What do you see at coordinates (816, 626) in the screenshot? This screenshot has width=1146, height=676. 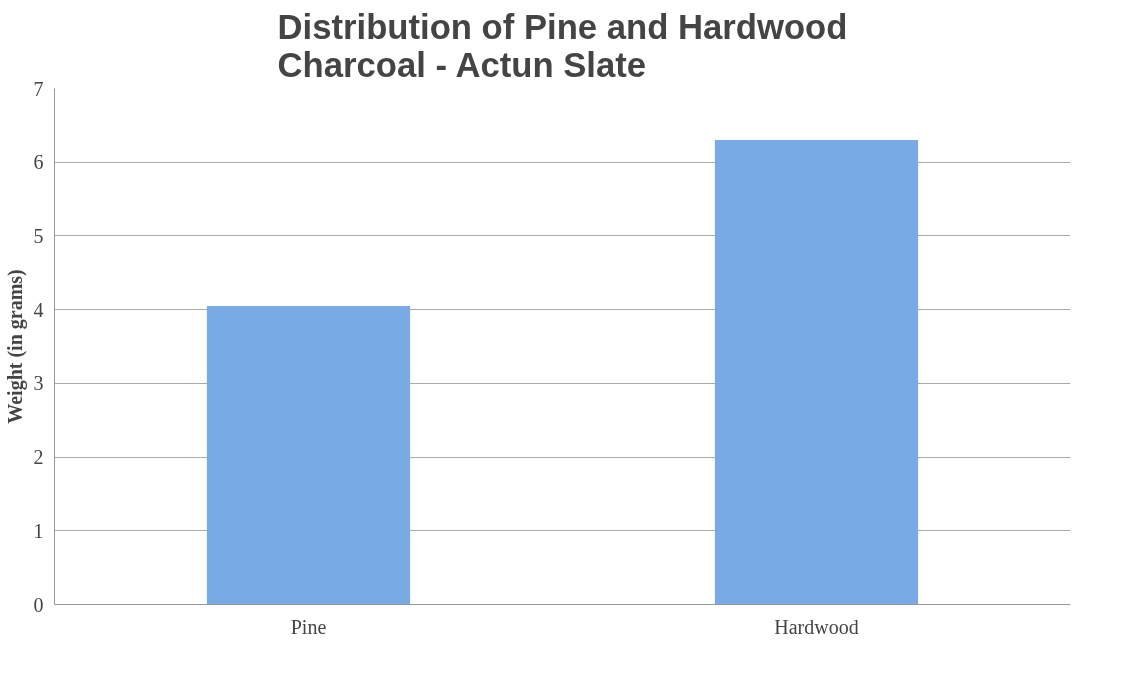 I see `x-tick-label: Hardwood` at bounding box center [816, 626].